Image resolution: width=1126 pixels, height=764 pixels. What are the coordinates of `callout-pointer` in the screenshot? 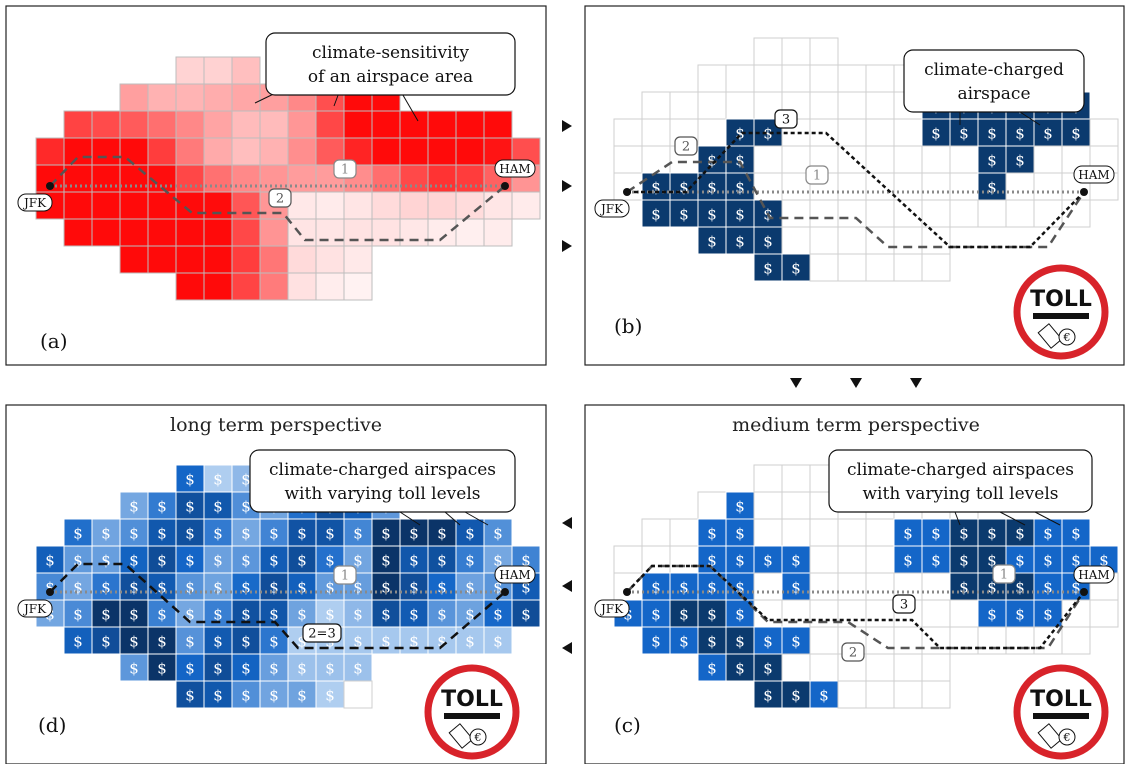 It's located at (1030, 118).